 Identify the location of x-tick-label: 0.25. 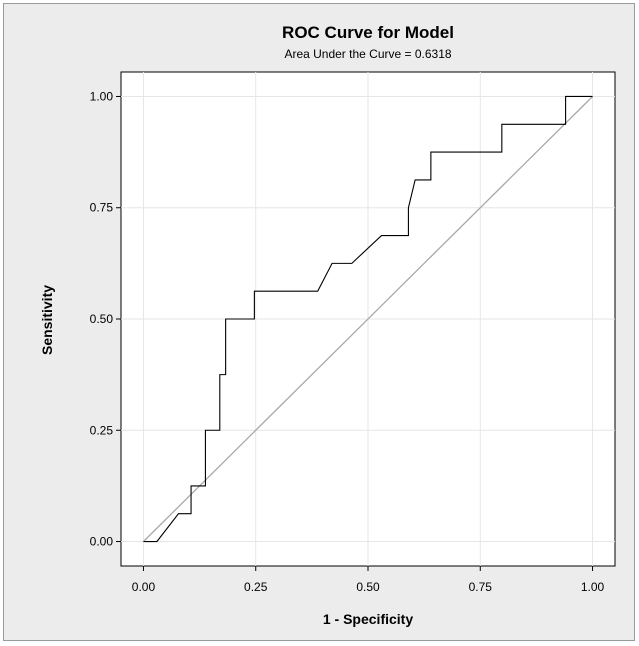
(256, 587).